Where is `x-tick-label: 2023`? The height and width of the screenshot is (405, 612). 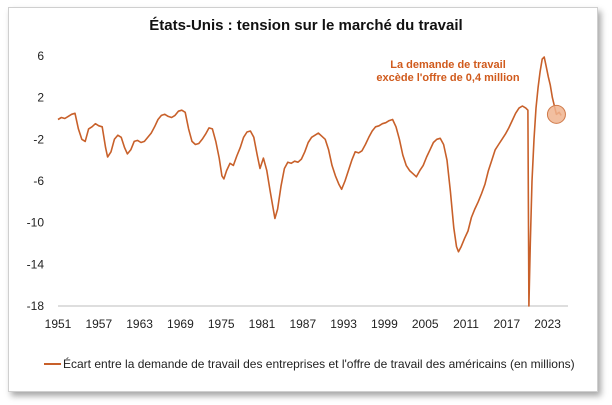
x-tick-label: 2023 is located at coordinates (547, 324).